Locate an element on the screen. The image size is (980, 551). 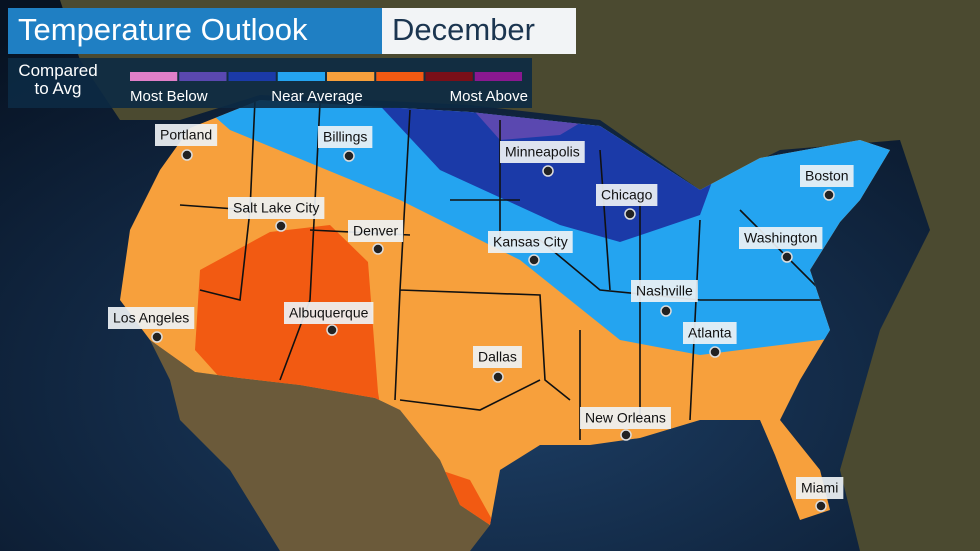
city-label: New Orleans is located at coordinates (625, 418).